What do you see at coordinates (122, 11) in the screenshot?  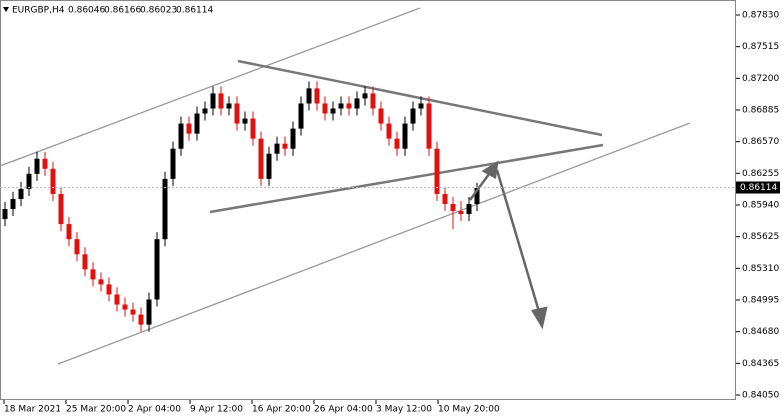 I see `ohlc-high: 0.86166` at bounding box center [122, 11].